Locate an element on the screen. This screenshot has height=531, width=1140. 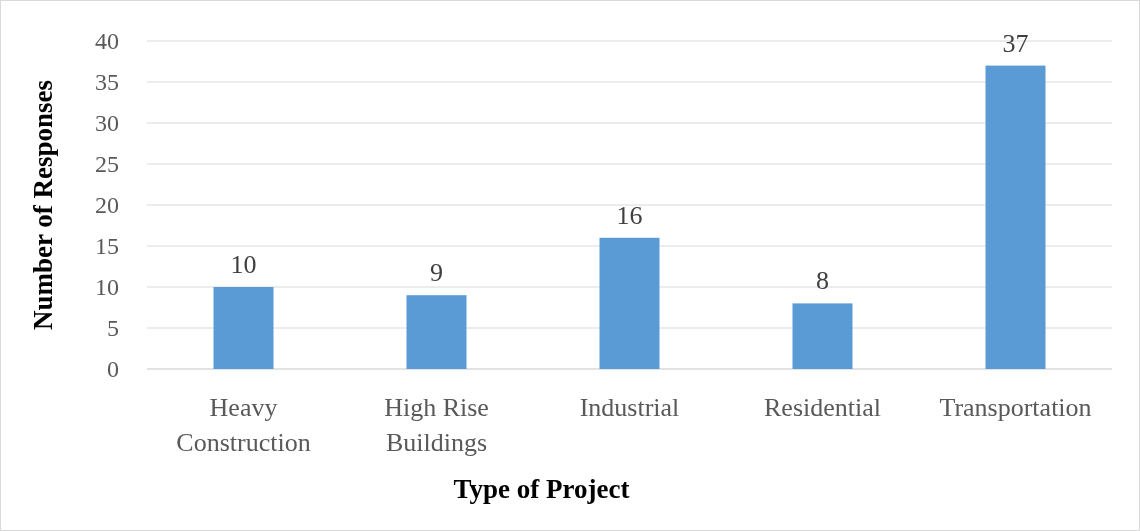
data-label: 9 is located at coordinates (436, 273).